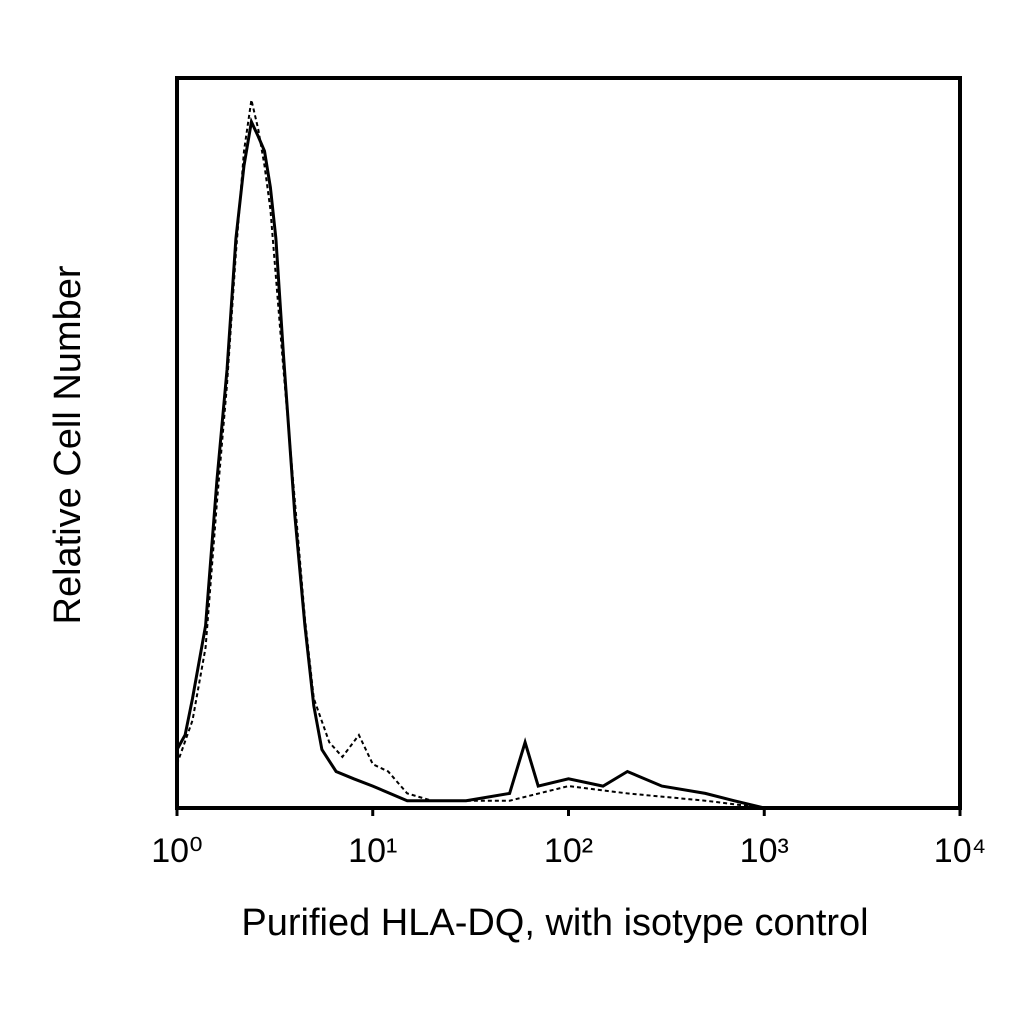 The width and height of the screenshot is (1024, 1024). I want to click on x-tick-label: 10⁰, so click(176, 851).